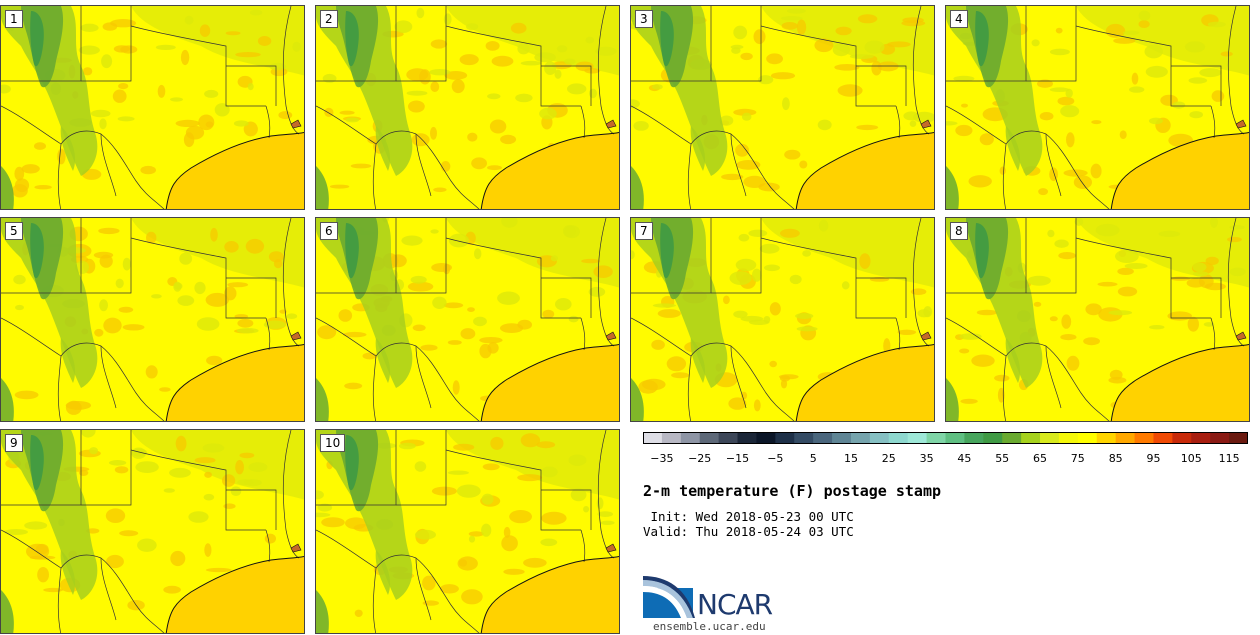 The image size is (1260, 635). What do you see at coordinates (14, 19) in the screenshot?
I see `panel-number-label: 1` at bounding box center [14, 19].